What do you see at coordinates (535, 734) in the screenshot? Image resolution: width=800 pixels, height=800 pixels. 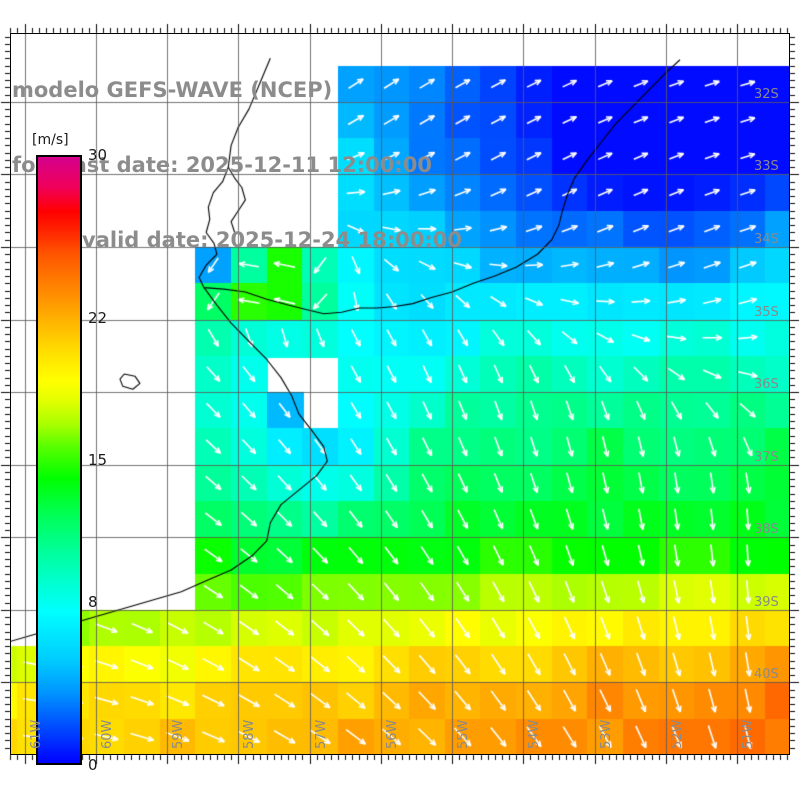 I see `lon-label: 54W` at bounding box center [535, 734].